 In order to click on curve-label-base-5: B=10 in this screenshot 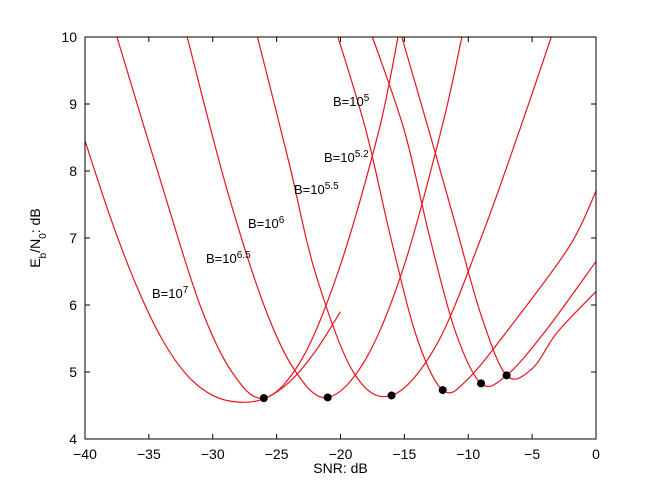, I will do `click(167, 293)`.